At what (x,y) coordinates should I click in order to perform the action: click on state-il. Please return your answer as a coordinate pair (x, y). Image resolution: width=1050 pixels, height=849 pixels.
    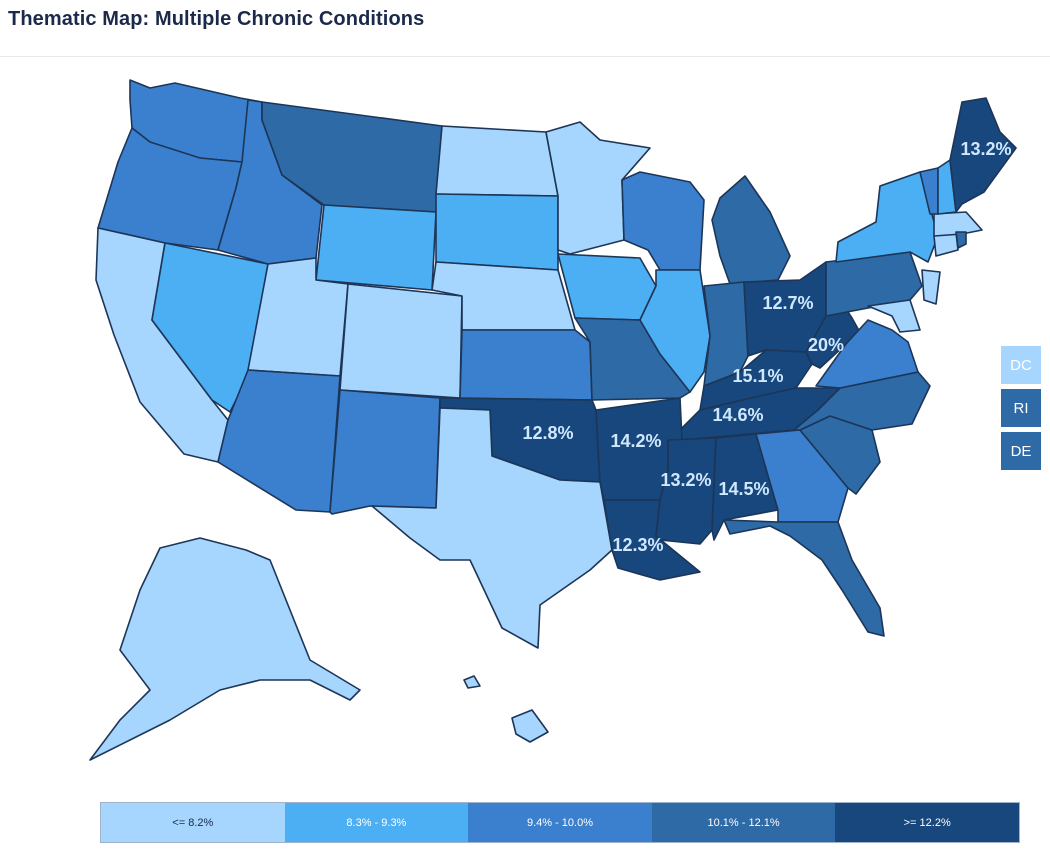
    Looking at the image, I should click on (675, 331).